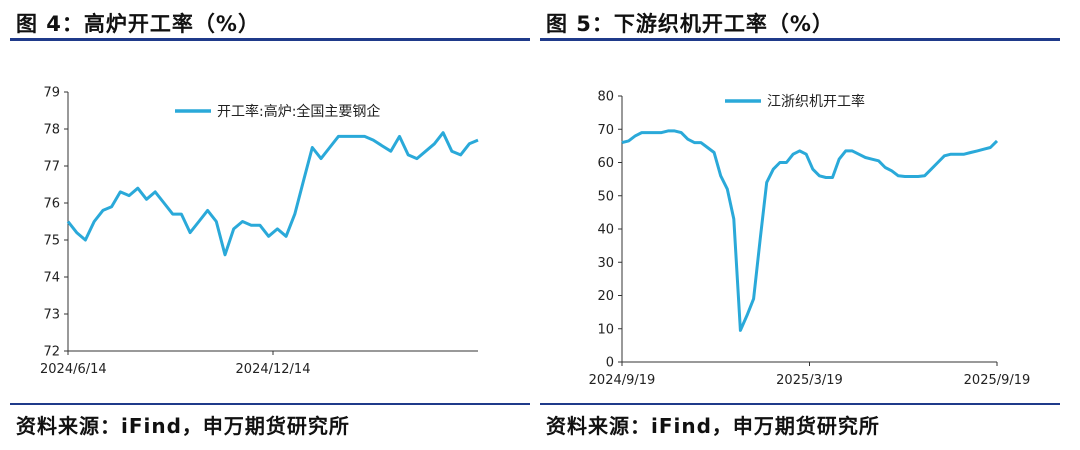  What do you see at coordinates (51, 93) in the screenshot?
I see `y-tick-label: 79` at bounding box center [51, 93].